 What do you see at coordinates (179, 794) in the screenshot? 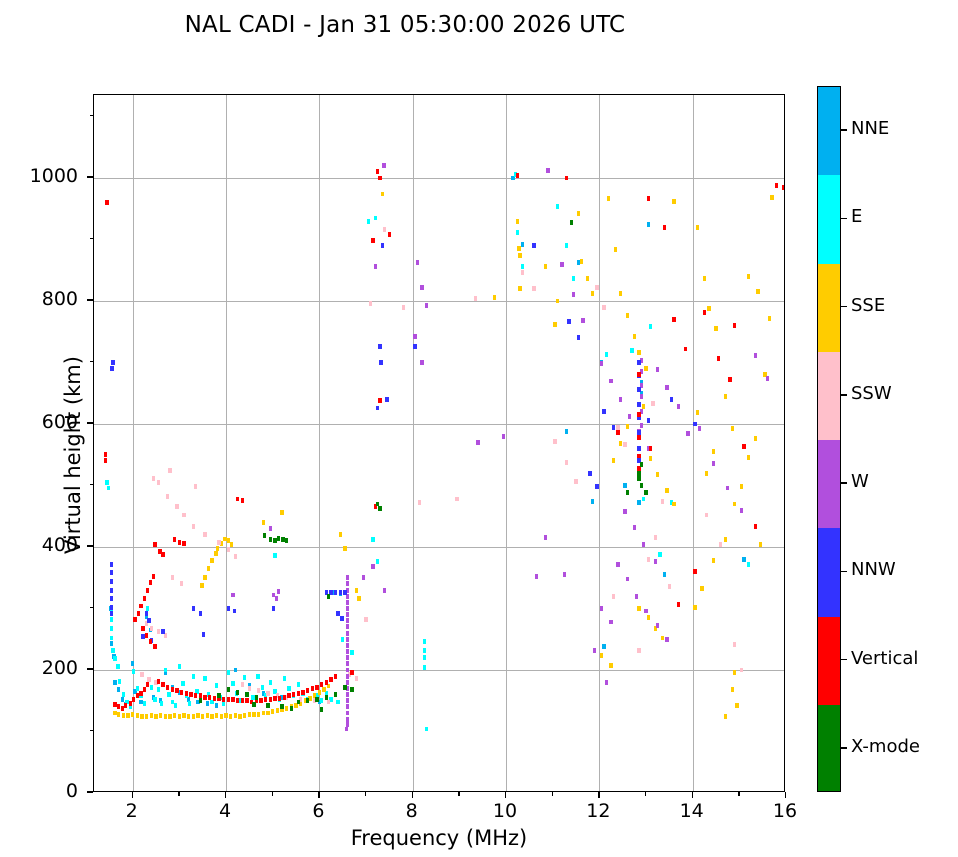
I see `x-axis-minor-tick` at bounding box center [179, 794].